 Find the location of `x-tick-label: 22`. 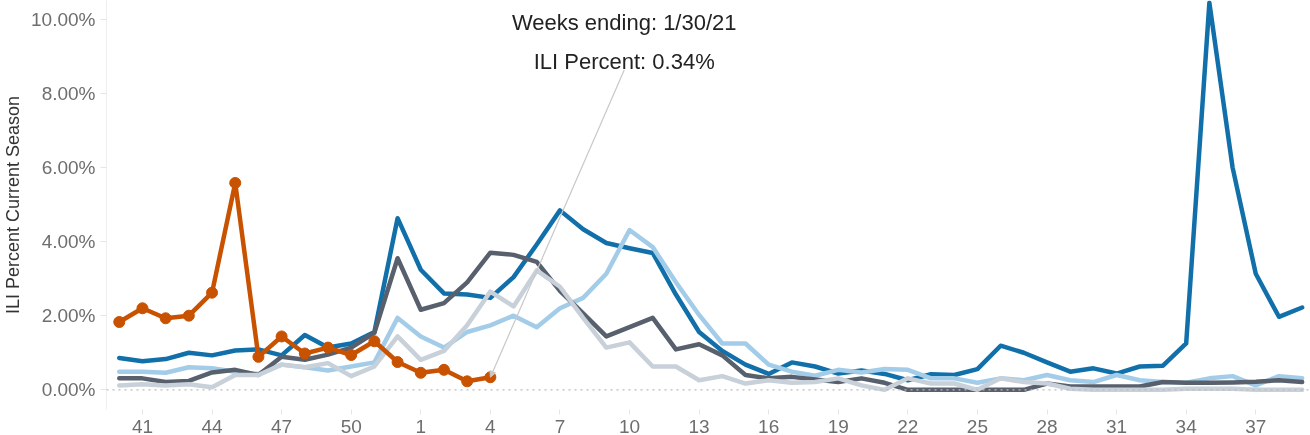

x-tick-label: 22 is located at coordinates (908, 425).